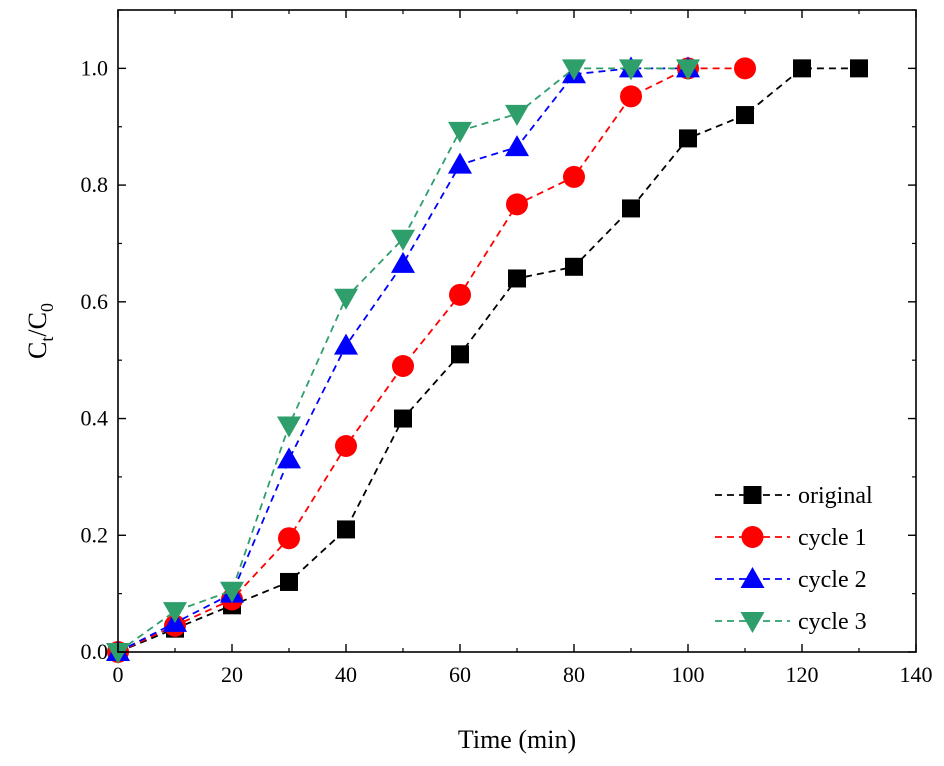 The height and width of the screenshot is (766, 944). I want to click on x-tick-label: 100, so click(688, 674).